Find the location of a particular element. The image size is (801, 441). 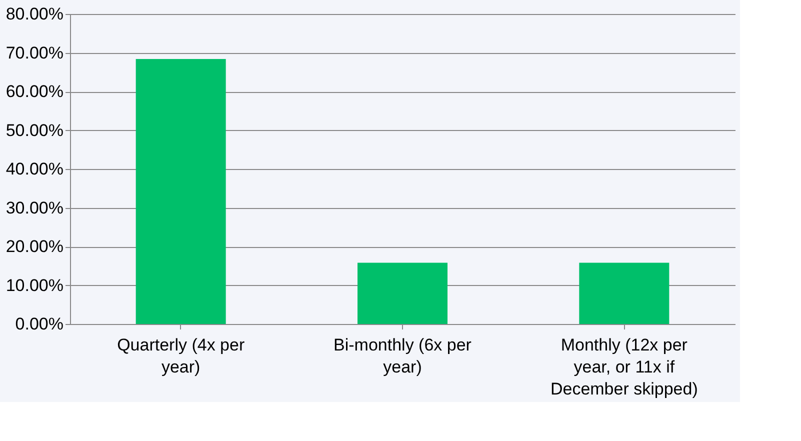

y-tick-label: 0.00% is located at coordinates (39, 324).